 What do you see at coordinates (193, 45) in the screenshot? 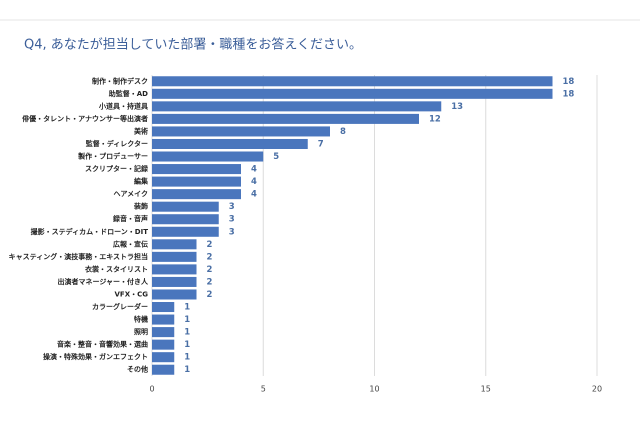
I see `chart-title: Q4, あなたが担当していた部署・職種をお答えください。` at bounding box center [193, 45].